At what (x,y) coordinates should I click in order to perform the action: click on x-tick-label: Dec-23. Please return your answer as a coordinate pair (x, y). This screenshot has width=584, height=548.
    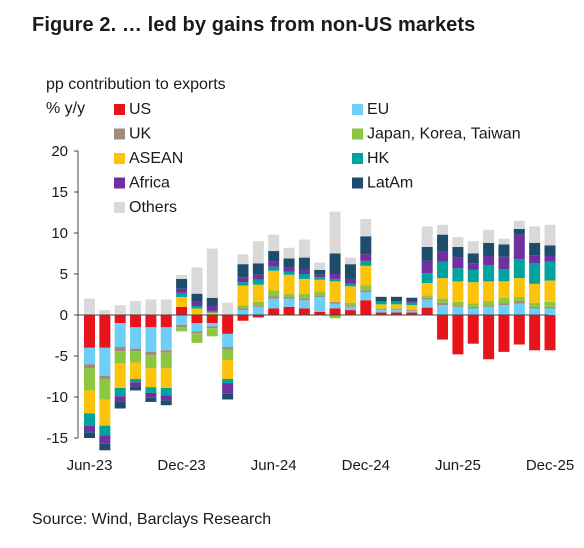
    Looking at the image, I should click on (181, 465).